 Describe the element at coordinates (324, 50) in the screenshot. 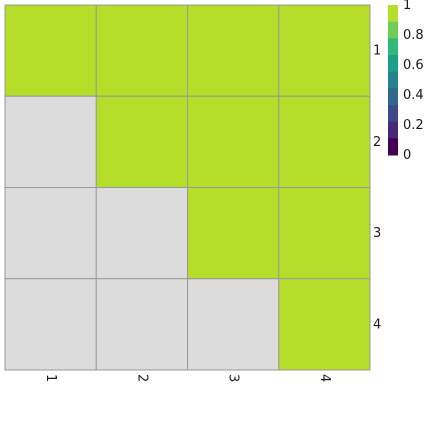

I see `heatmap-cell-r1-c4` at that location.